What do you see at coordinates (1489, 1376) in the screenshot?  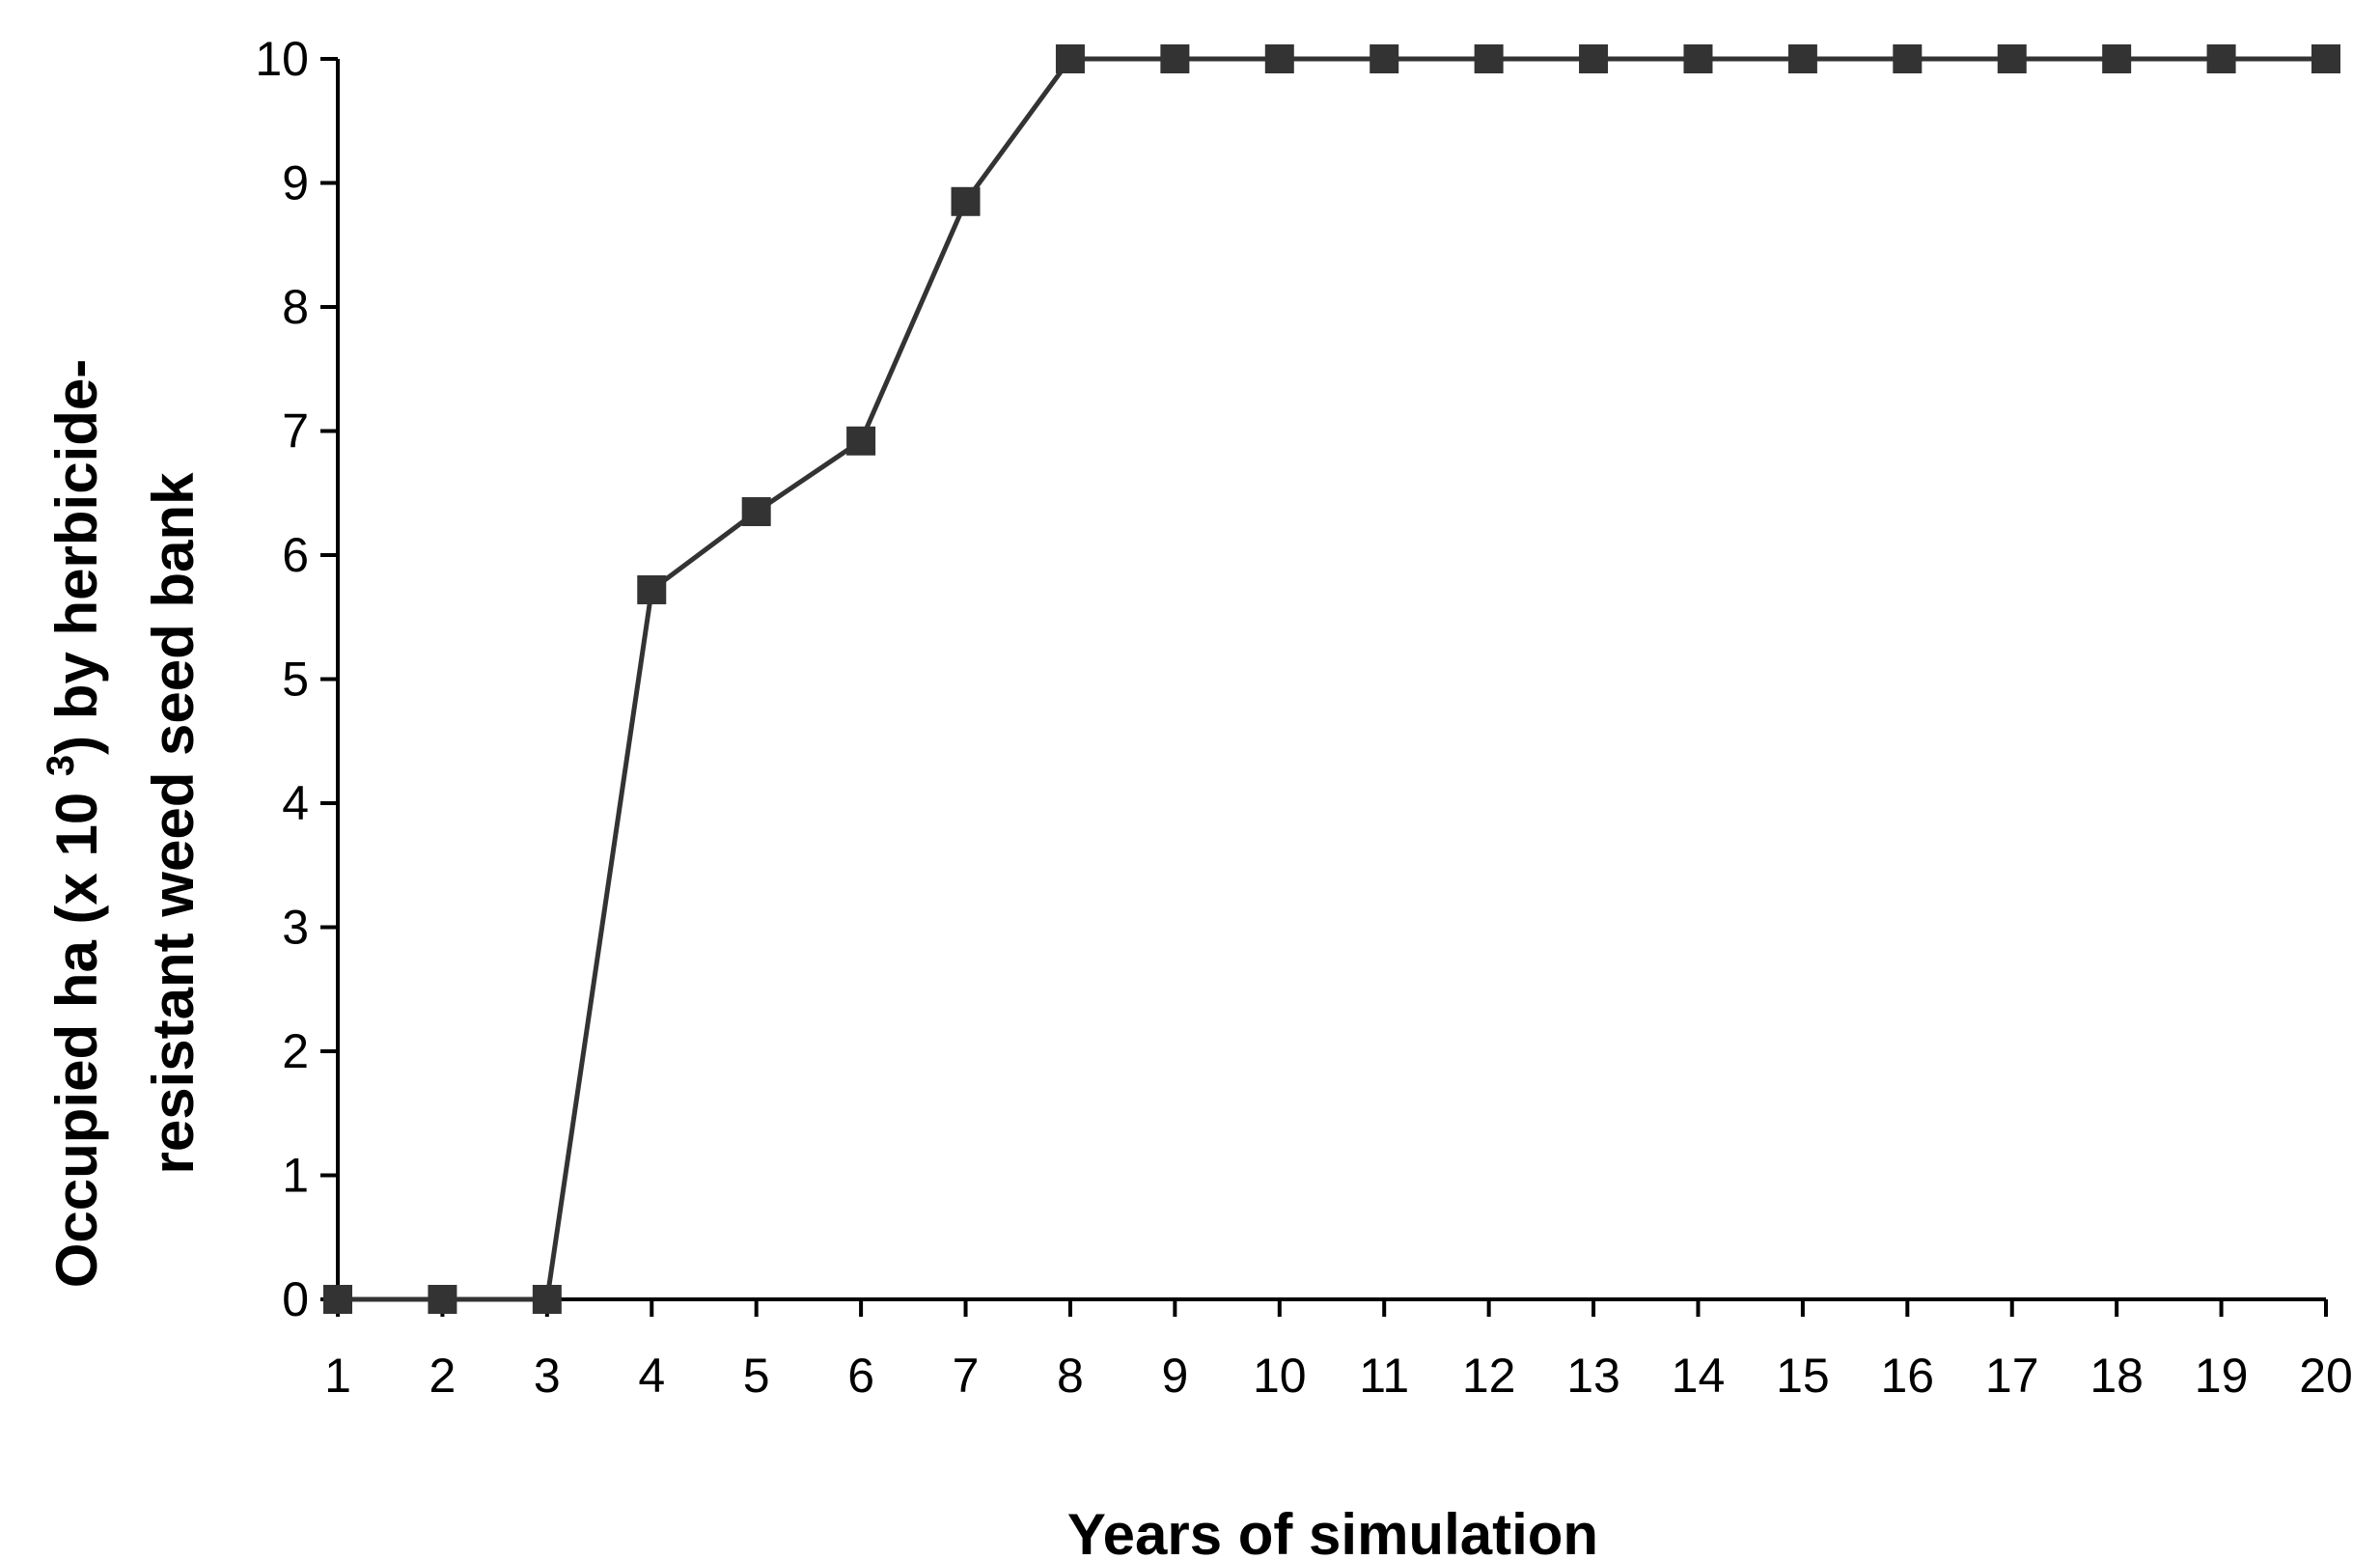 I see `x-tick-label: 12` at bounding box center [1489, 1376].